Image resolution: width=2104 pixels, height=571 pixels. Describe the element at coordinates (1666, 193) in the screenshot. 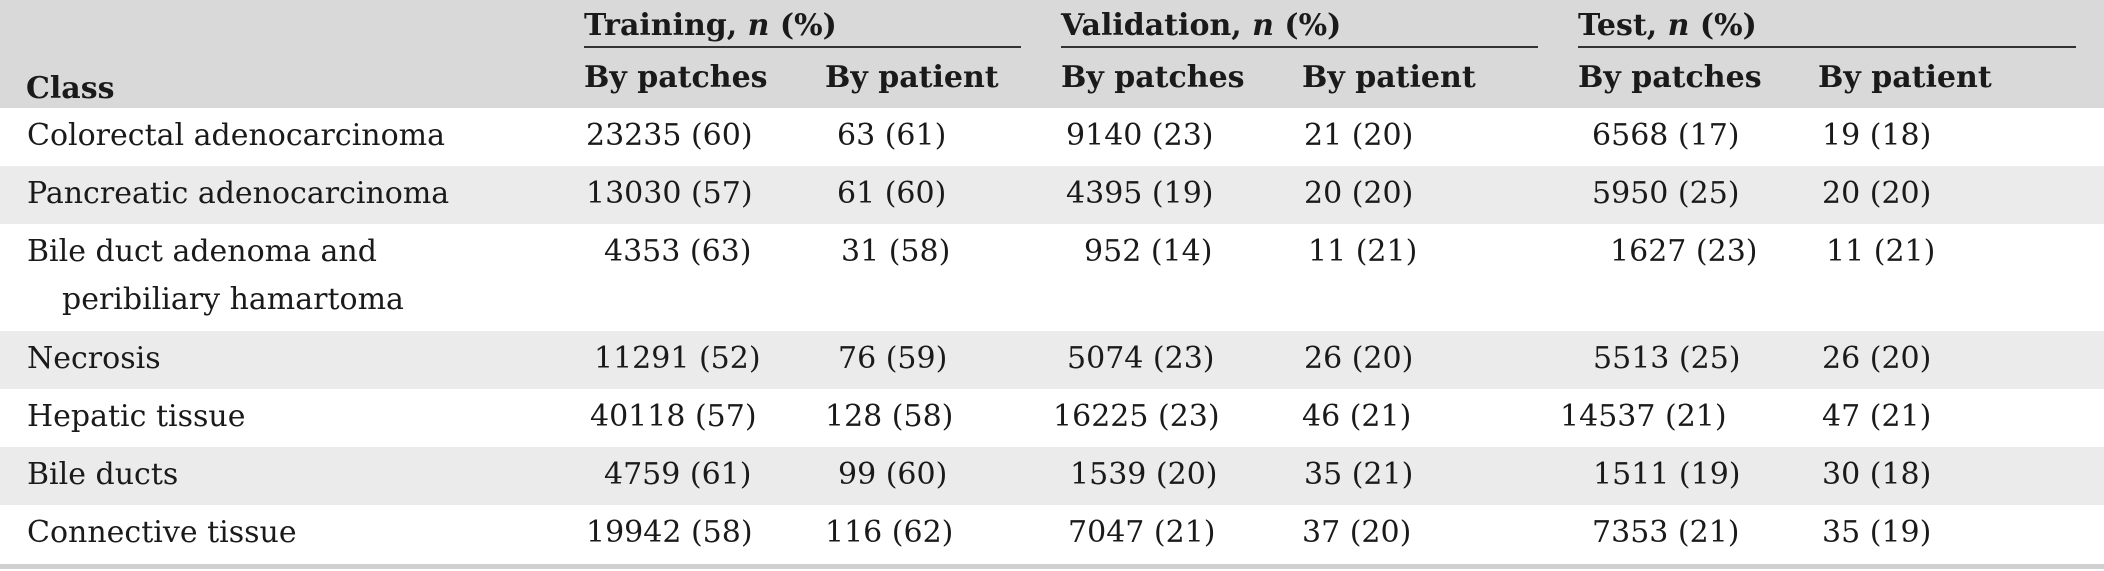

I see `test-patches-cell: 5950 (25)` at that location.